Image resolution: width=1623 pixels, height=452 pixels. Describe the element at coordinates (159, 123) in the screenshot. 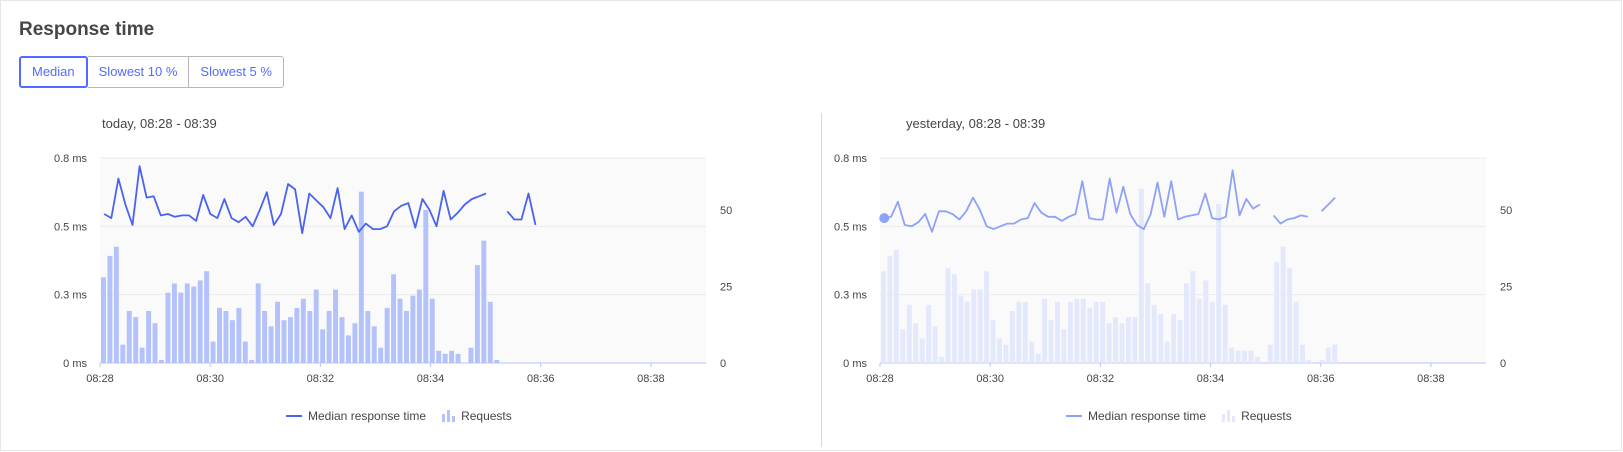

I see `chart-title: today, 08:28 - 08:39` at that location.